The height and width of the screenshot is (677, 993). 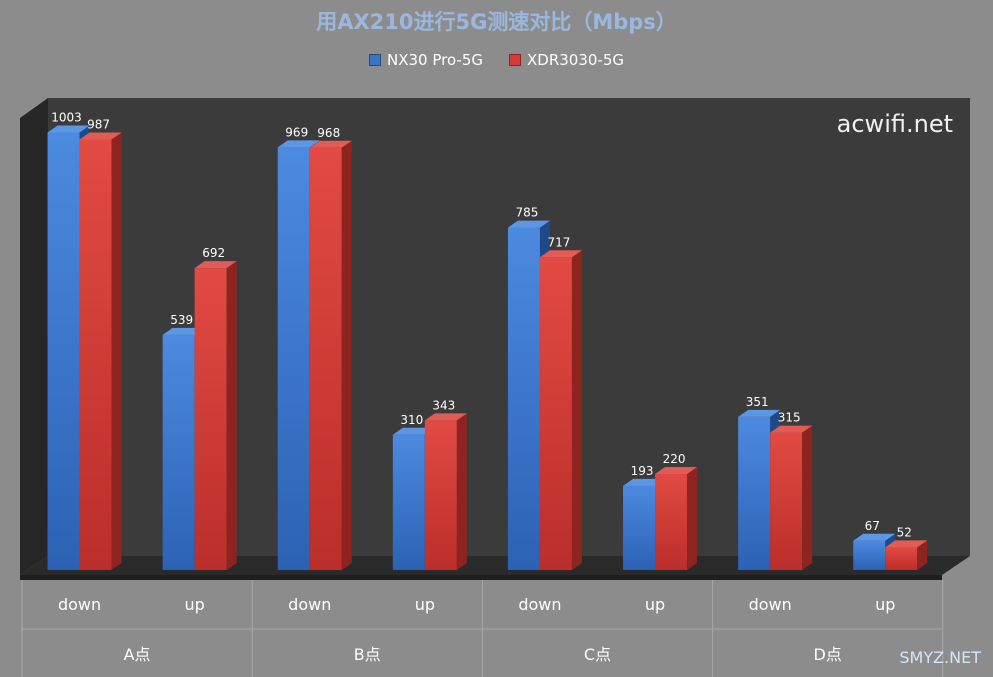 What do you see at coordinates (560, 254) in the screenshot?
I see `bar-top-s2-c5` at bounding box center [560, 254].